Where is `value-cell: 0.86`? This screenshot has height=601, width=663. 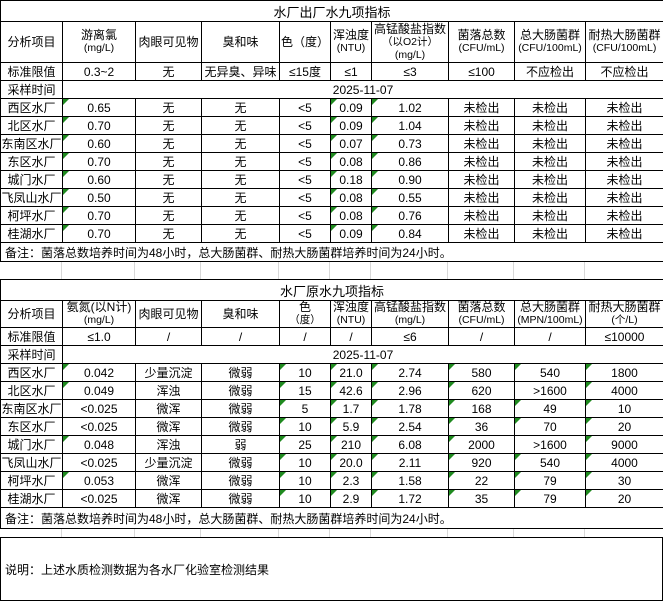
value-cell: 0.86 is located at coordinates (410, 162).